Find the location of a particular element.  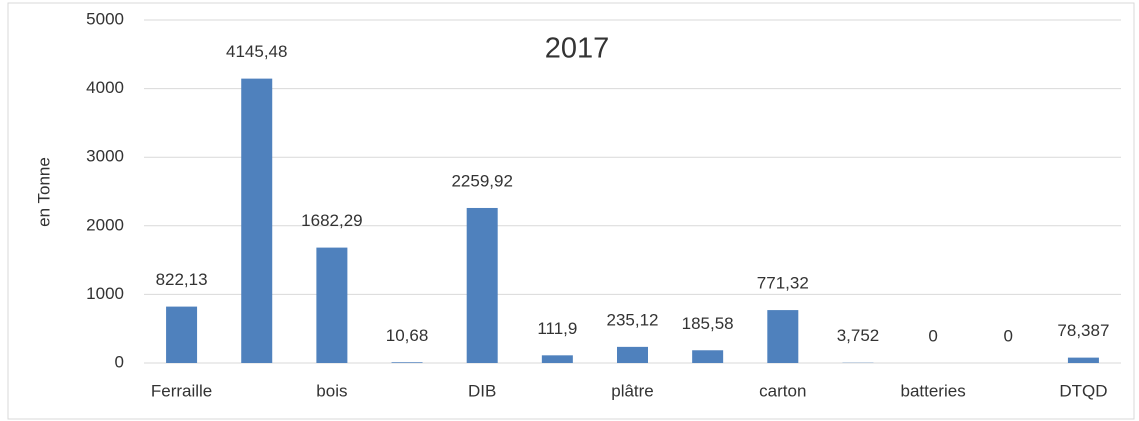

value-label: 822,13 is located at coordinates (182, 279).